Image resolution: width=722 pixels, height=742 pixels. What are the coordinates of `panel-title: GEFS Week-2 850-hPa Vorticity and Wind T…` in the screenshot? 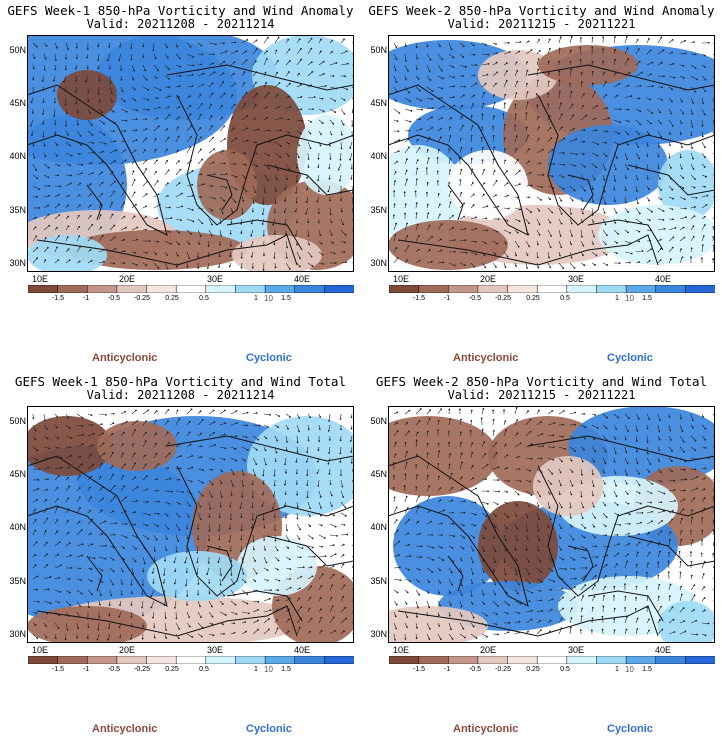 It's located at (541, 381).